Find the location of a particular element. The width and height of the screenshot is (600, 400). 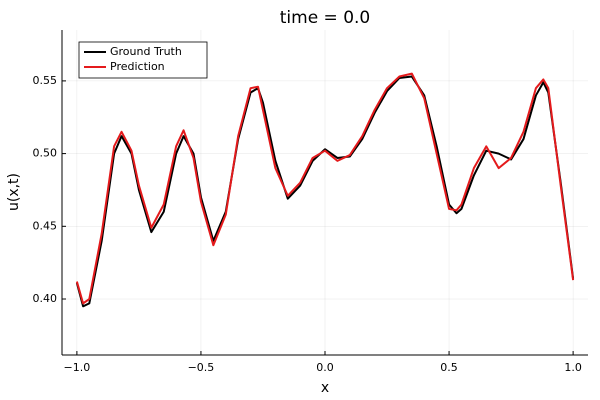

y-tick-label: 0.45 is located at coordinates (45, 225).